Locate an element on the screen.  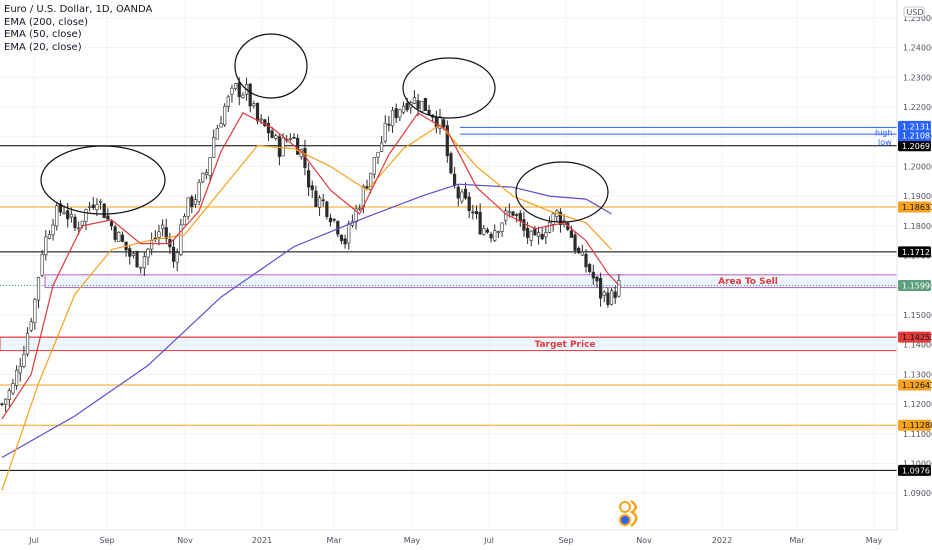
x-tick-label: Nov is located at coordinates (185, 540).